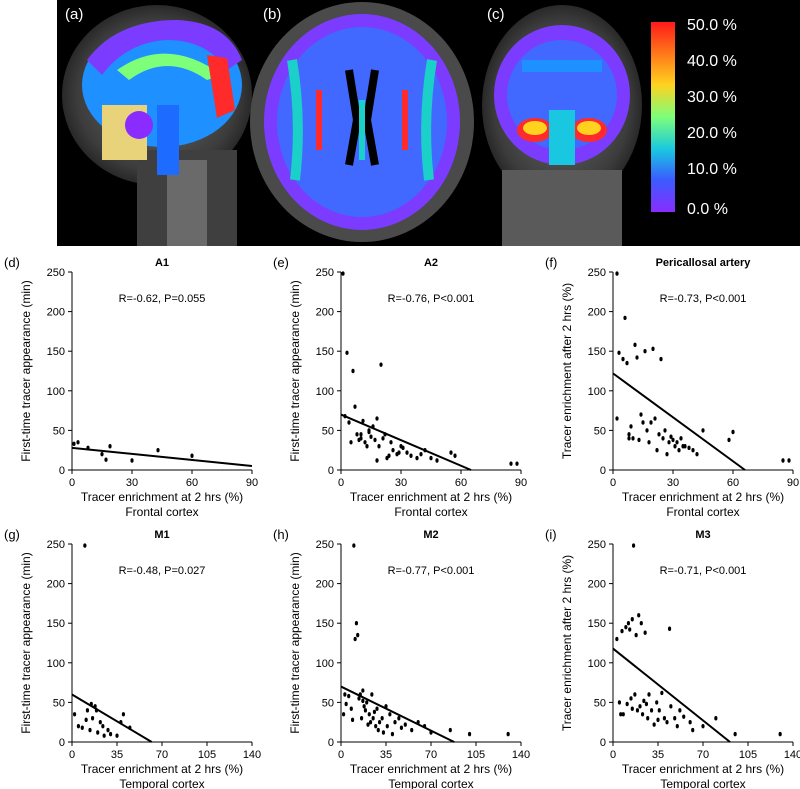  Describe the element at coordinates (712, 97) in the screenshot. I see `colorbar-tick-label: 30.0 %` at that location.